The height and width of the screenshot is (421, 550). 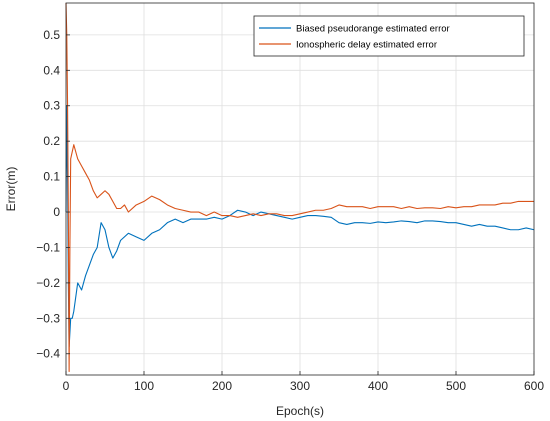 I want to click on y-tick-label: −0.1, so click(x=48, y=247).